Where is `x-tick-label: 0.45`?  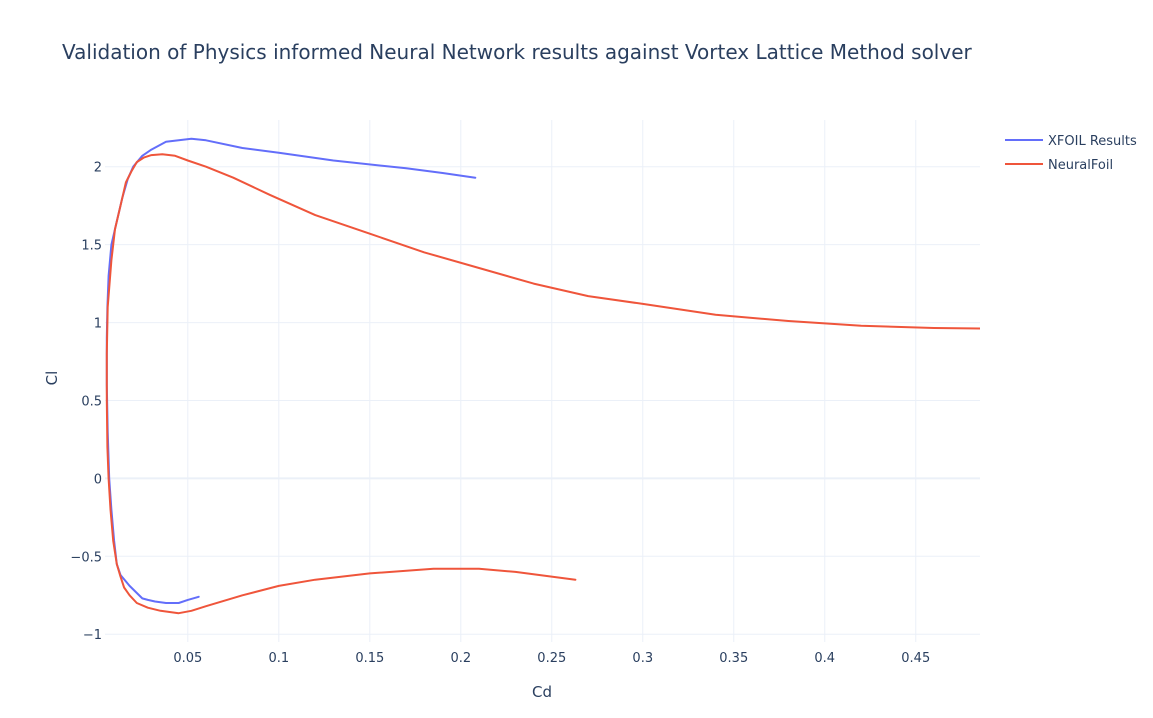 x-tick-label: 0.45 is located at coordinates (915, 658).